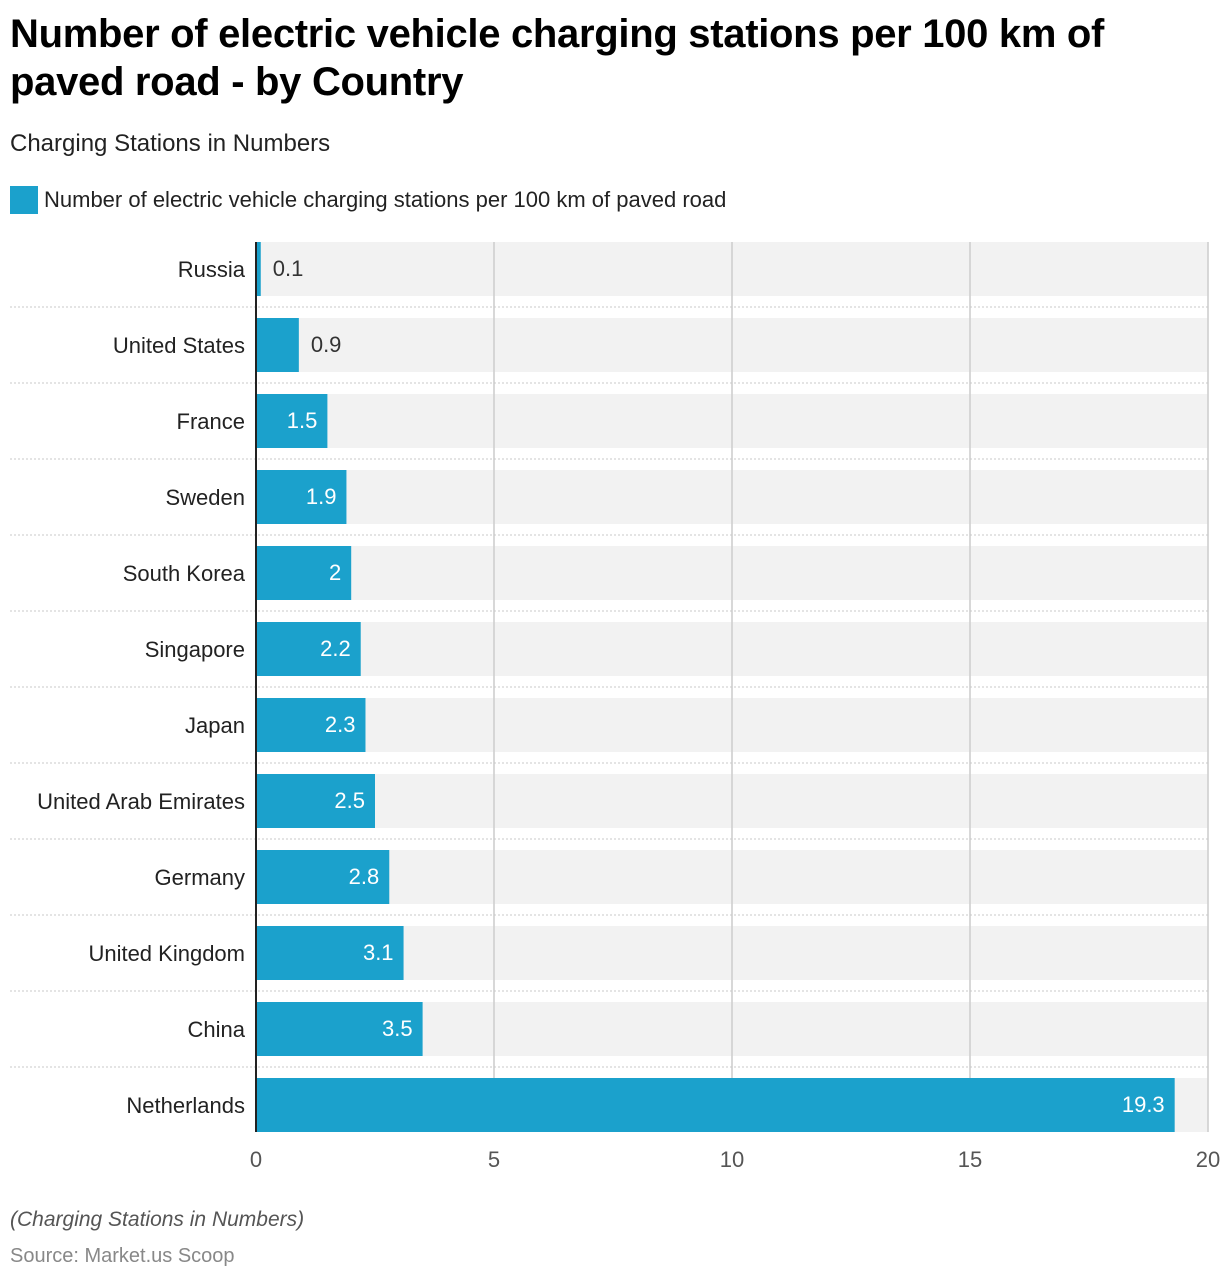 The height and width of the screenshot is (1284, 1220). What do you see at coordinates (256, 1159) in the screenshot?
I see `x-tick-label: 0` at bounding box center [256, 1159].